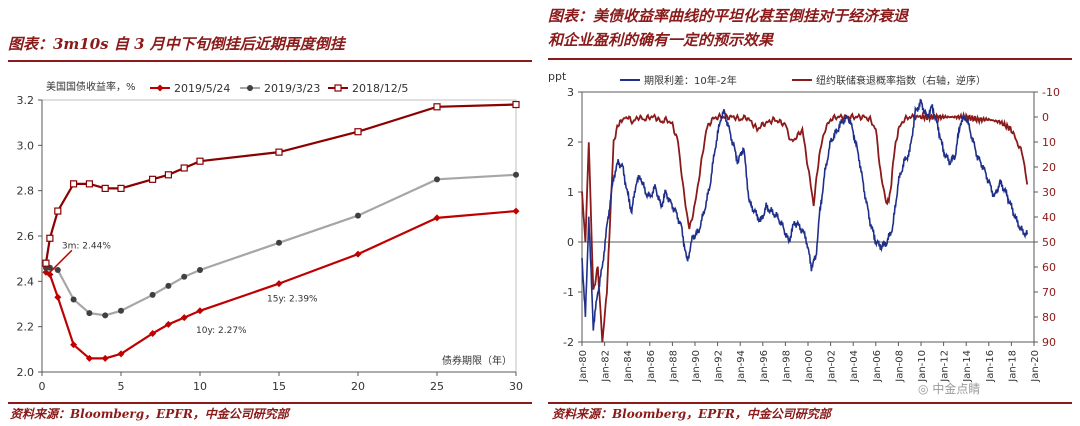 The image size is (1080, 426). I want to click on x-tick-label: Jan-00, so click(809, 366).